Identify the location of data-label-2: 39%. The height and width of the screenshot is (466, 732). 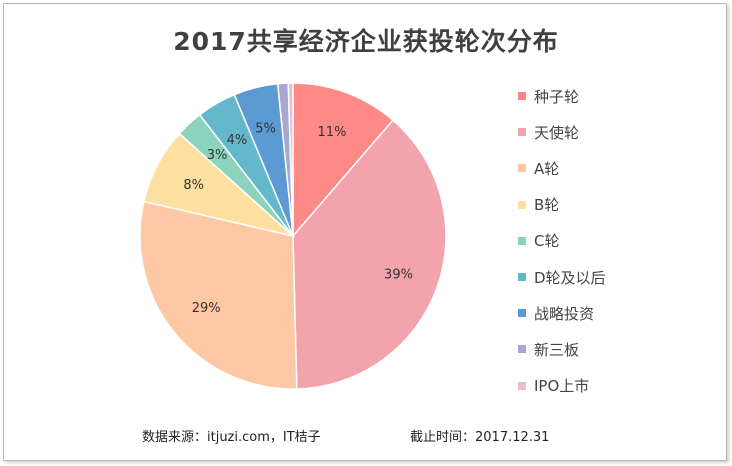
(398, 275).